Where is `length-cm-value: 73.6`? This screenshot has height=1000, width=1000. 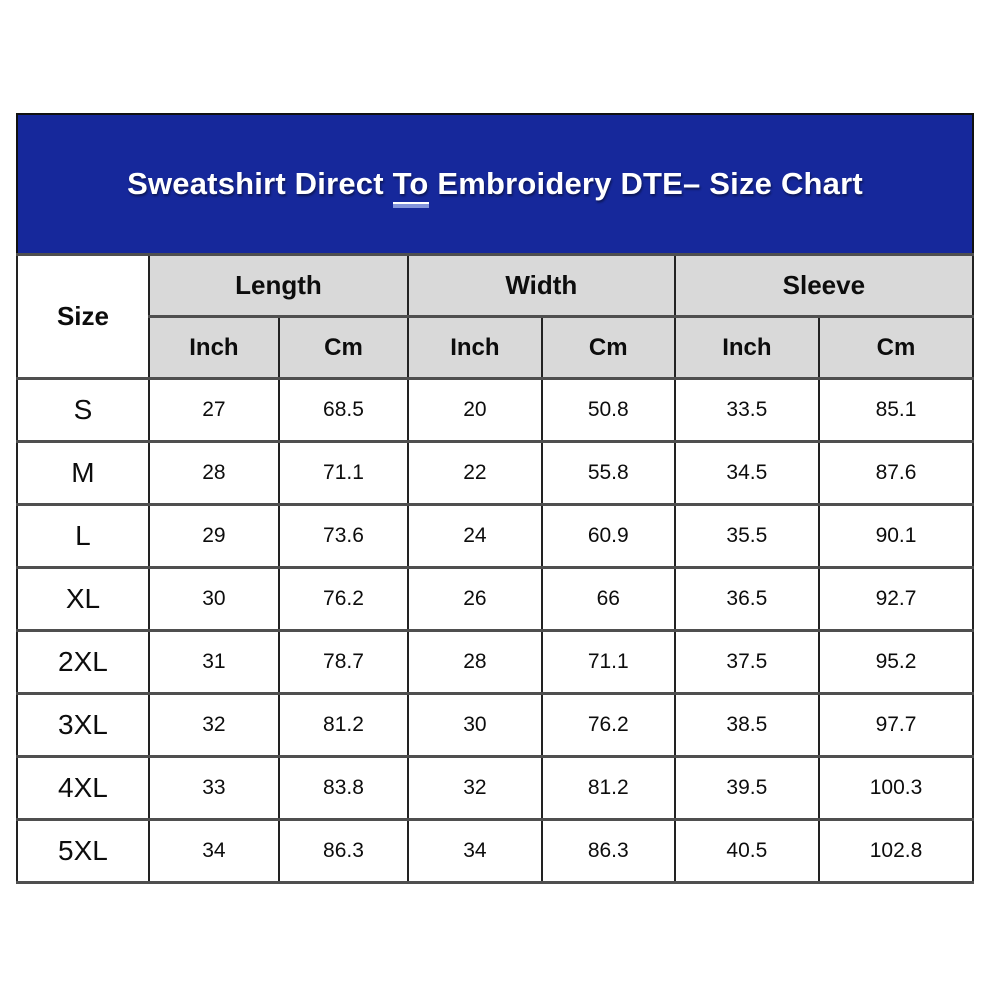 length-cm-value: 73.6 is located at coordinates (343, 536).